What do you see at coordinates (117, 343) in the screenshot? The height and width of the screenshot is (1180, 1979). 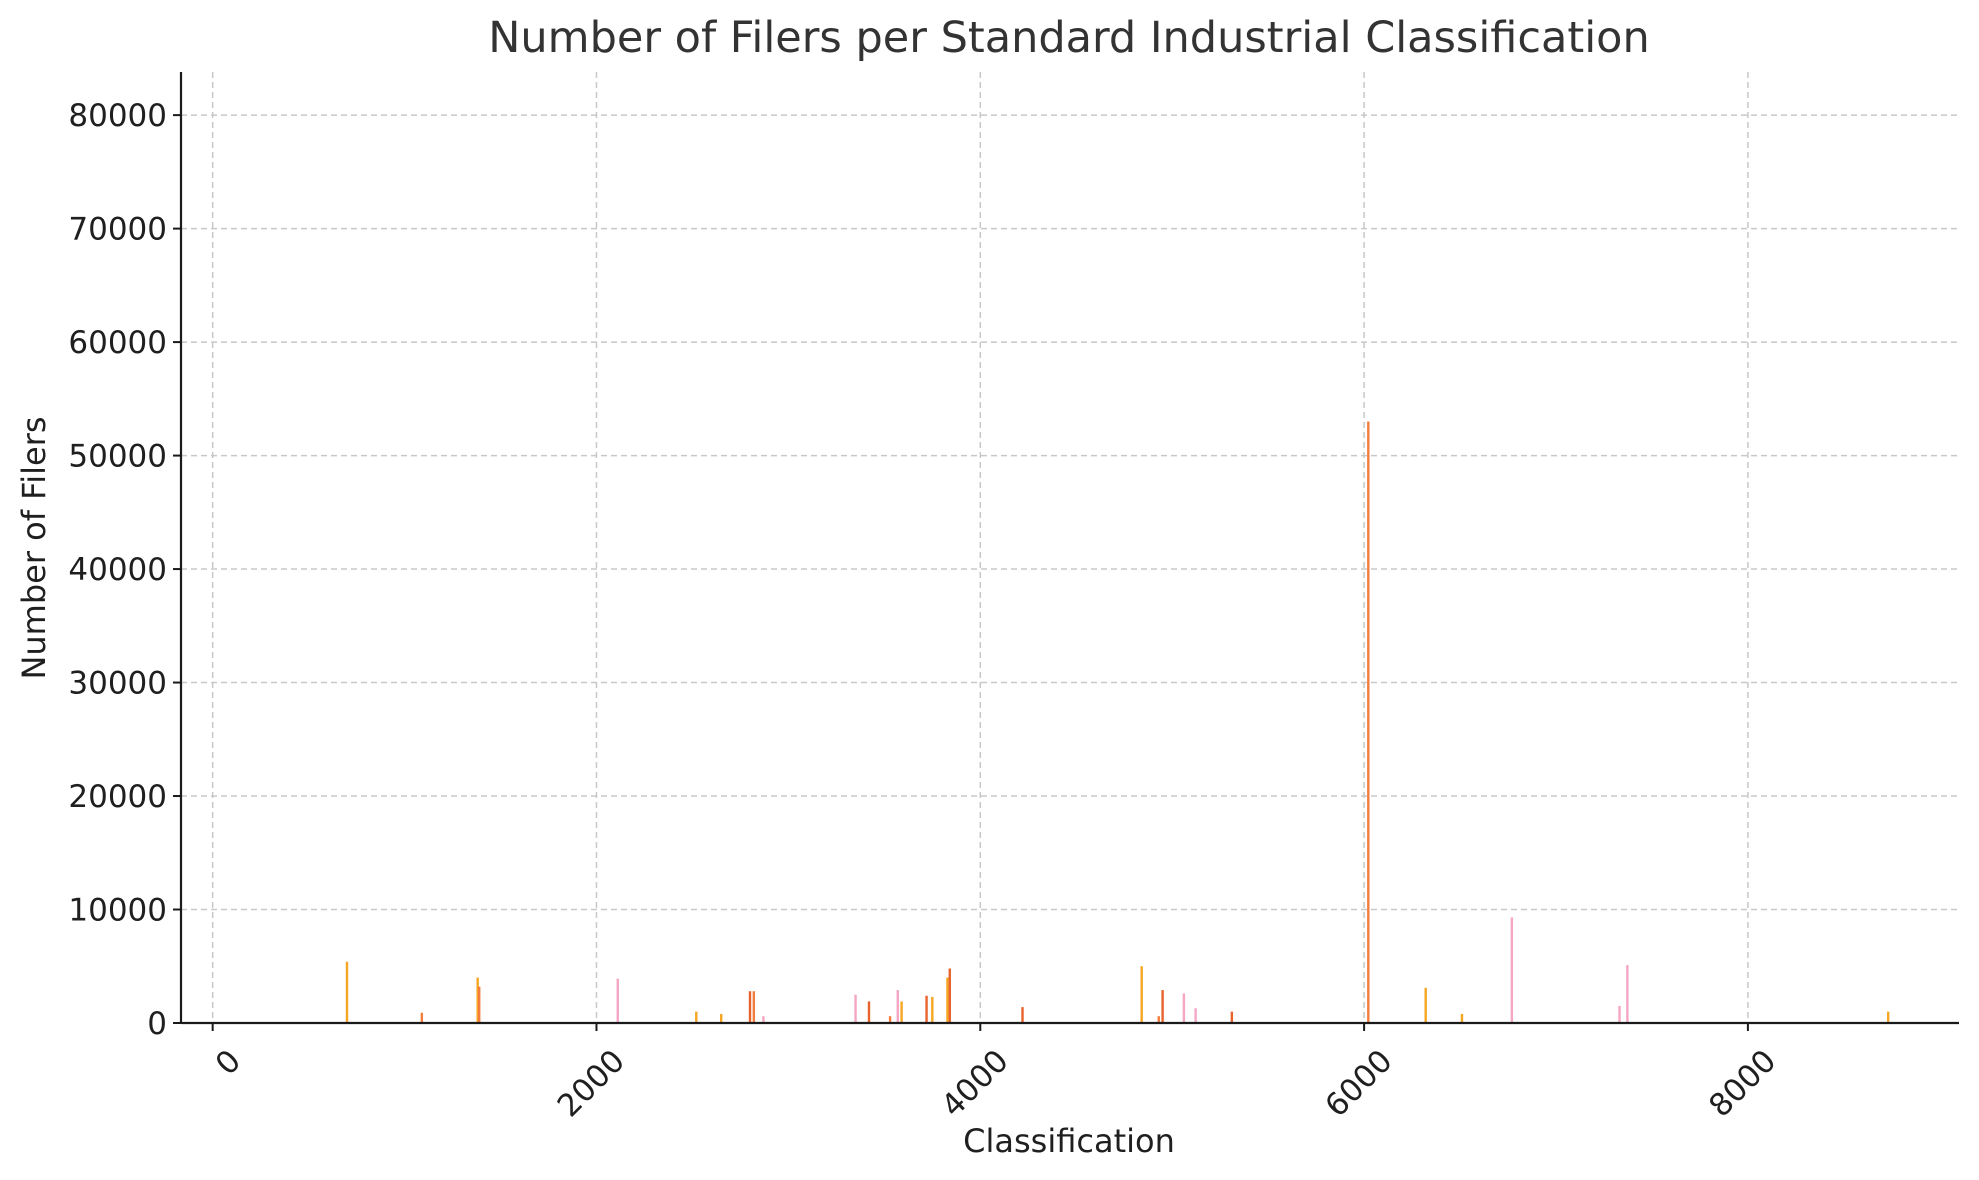 I see `y-tick-label: 60000` at bounding box center [117, 343].